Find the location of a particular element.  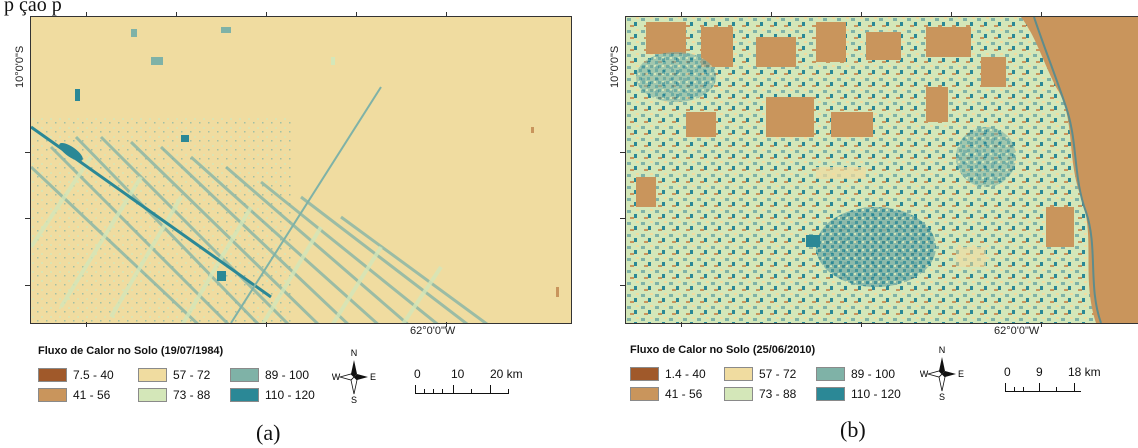

panel-label-a: (a) is located at coordinates (268, 432).